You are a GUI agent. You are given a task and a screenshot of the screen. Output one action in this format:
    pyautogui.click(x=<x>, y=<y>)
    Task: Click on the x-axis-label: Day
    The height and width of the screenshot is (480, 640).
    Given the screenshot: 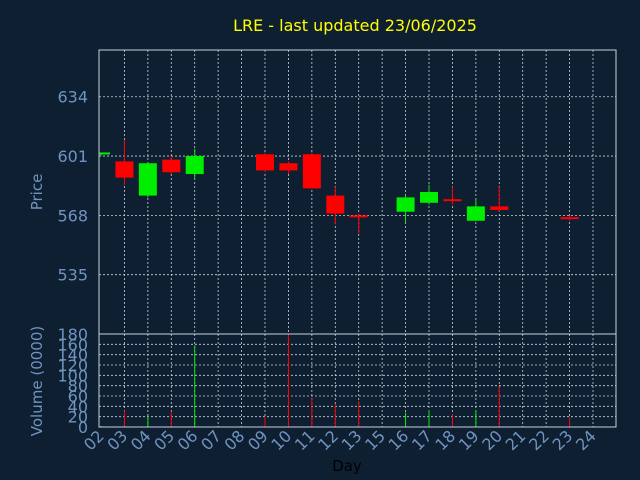 What is the action you would take?
    pyautogui.click(x=347, y=466)
    